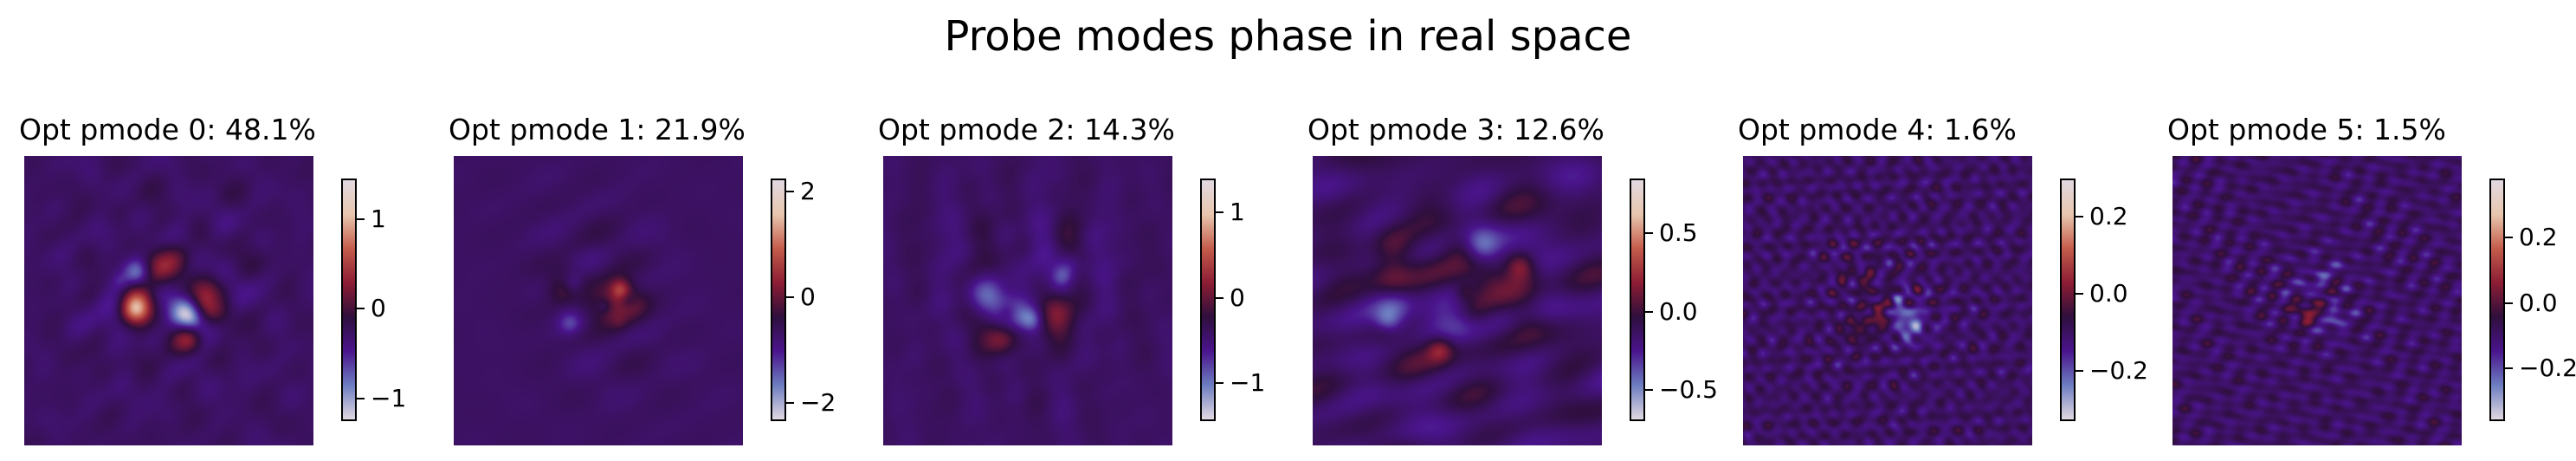 The image size is (2576, 461). What do you see at coordinates (808, 191) in the screenshot?
I see `colorbar-tick-label: 2` at bounding box center [808, 191].